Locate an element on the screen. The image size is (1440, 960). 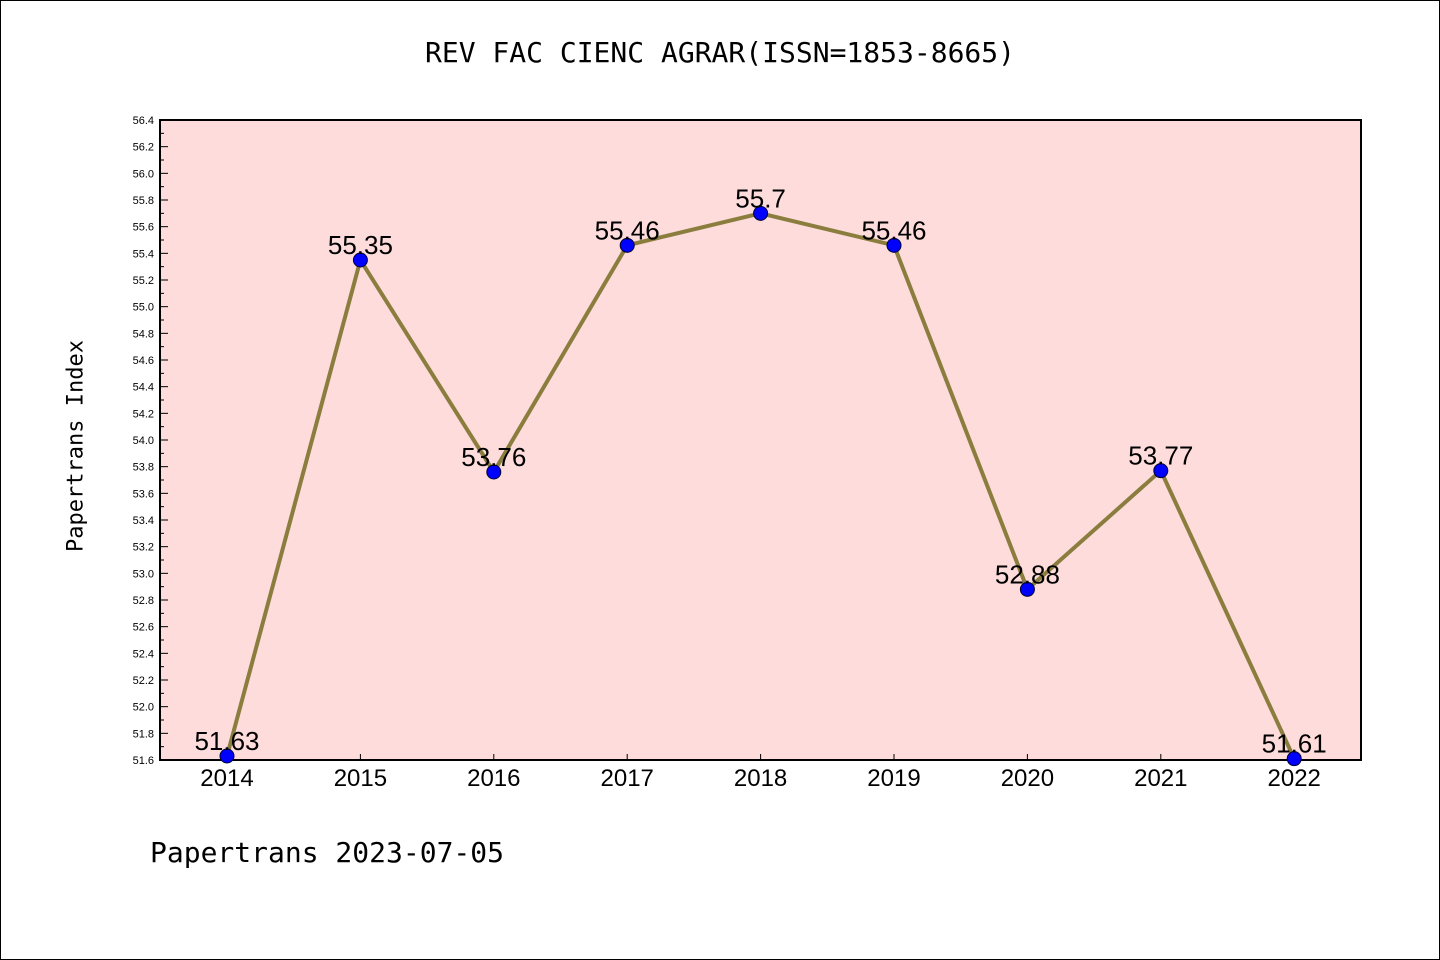
y-tick-label: 53.4 is located at coordinates (143, 521).